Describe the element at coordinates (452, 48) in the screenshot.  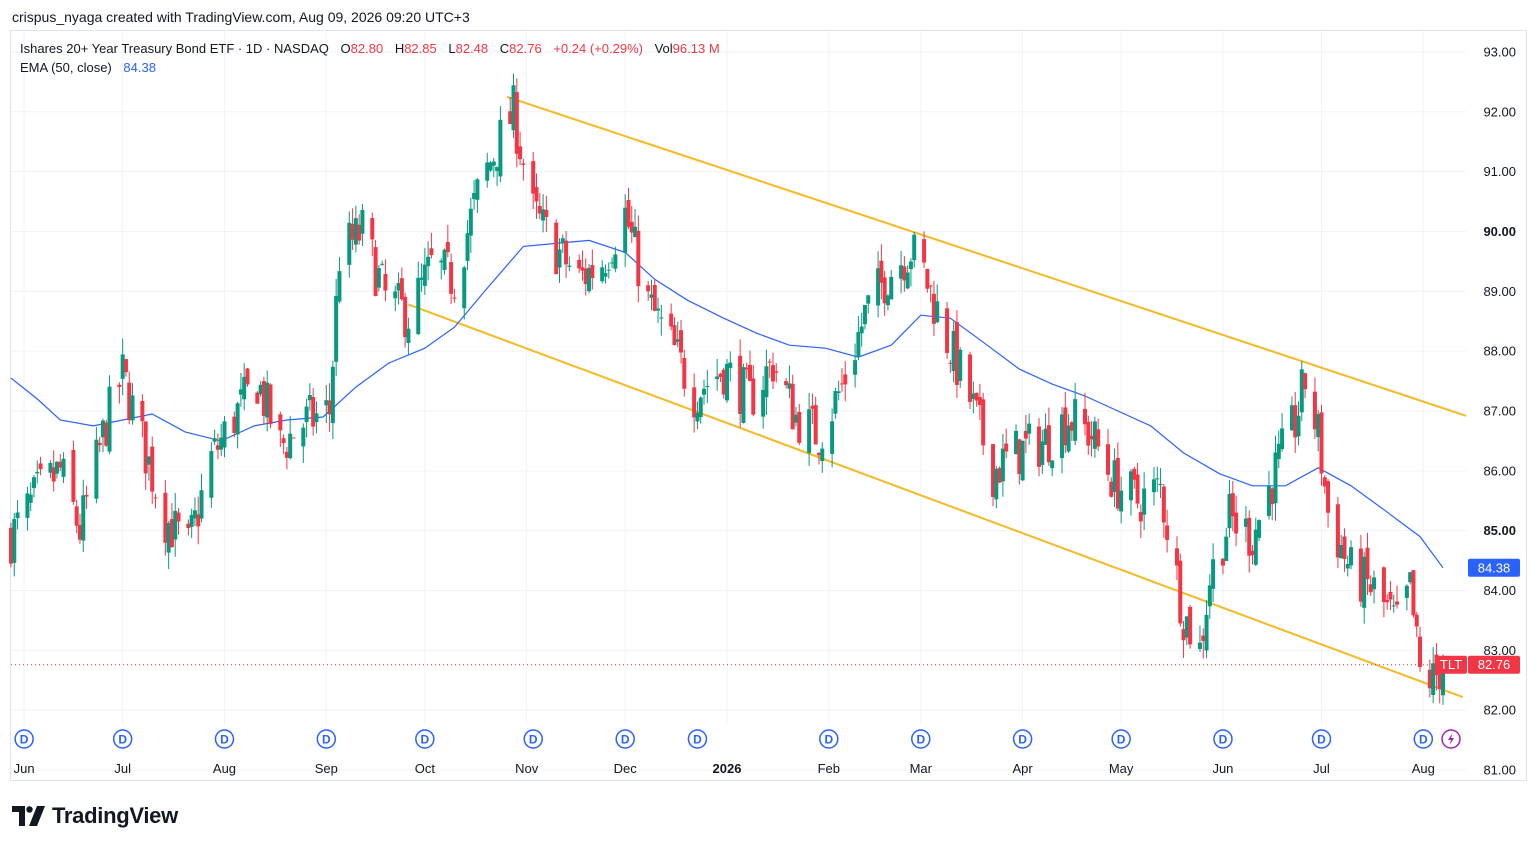
I see `low-label: L` at that location.